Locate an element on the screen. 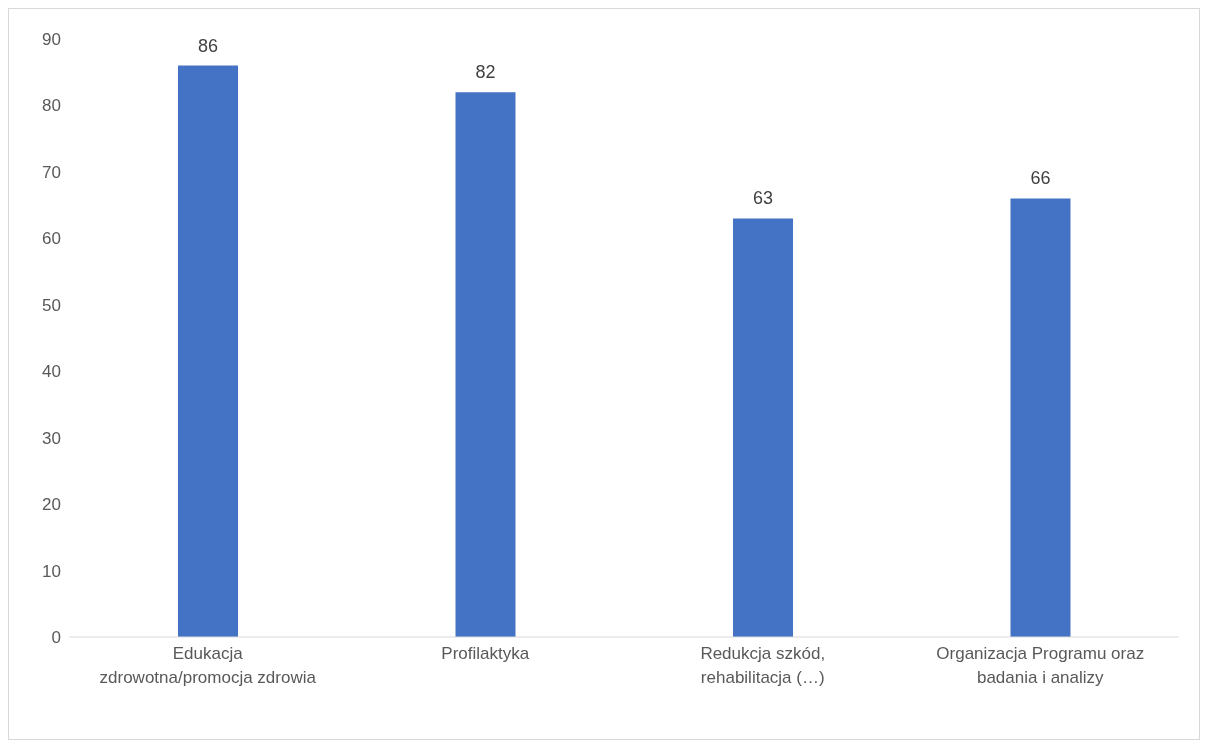  y-tick-label: 60 is located at coordinates (51, 239).